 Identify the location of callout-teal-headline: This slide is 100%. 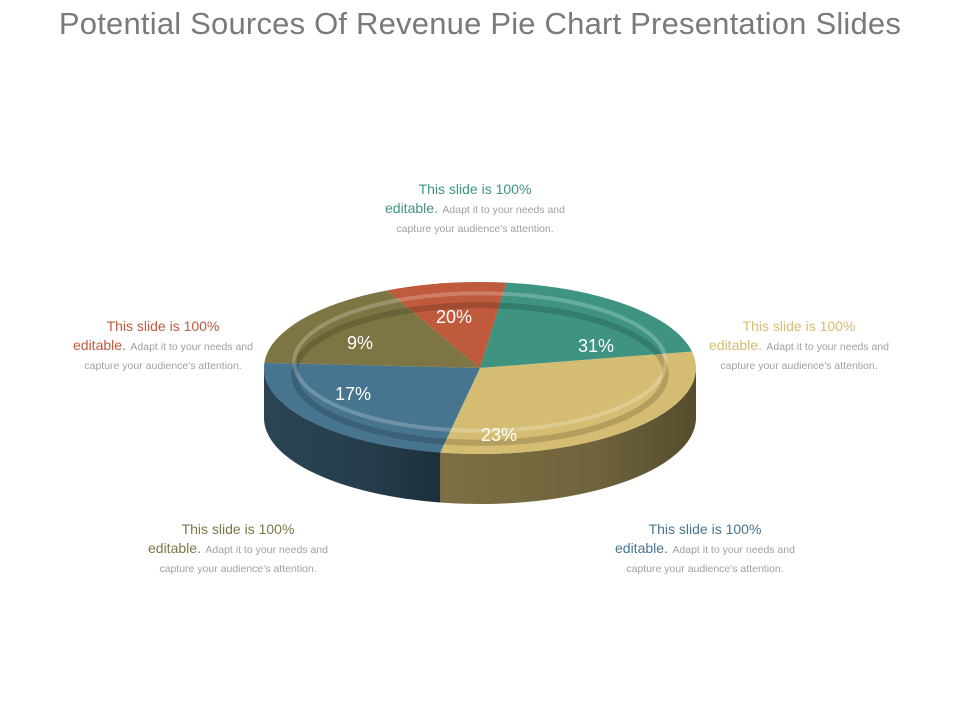
(475, 189).